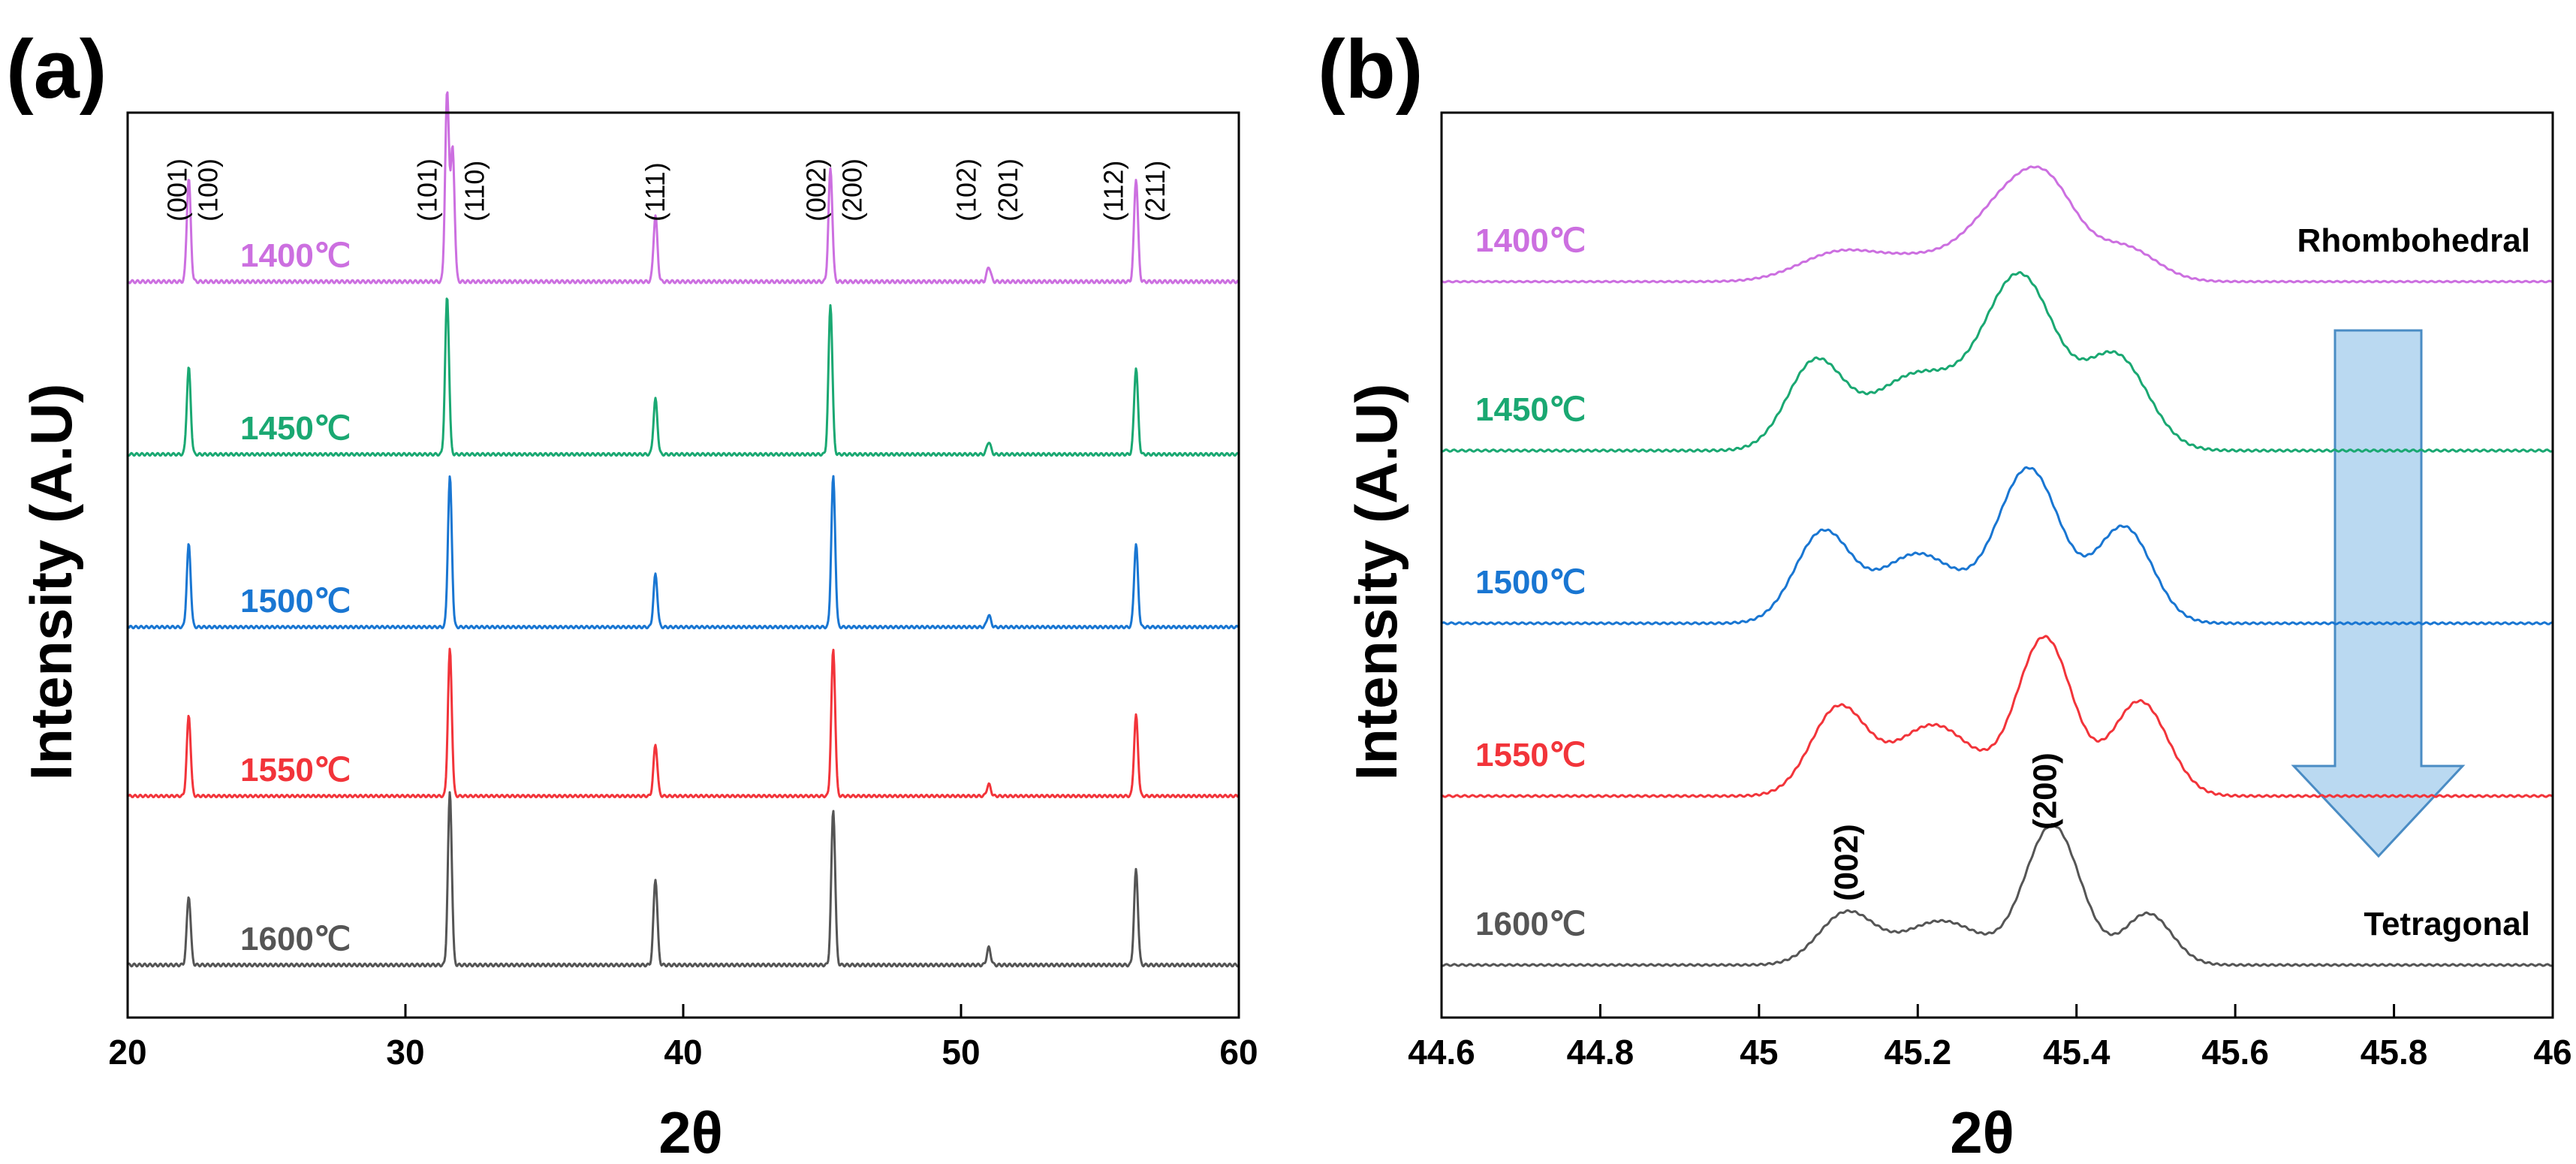 The width and height of the screenshot is (2576, 1164). I want to click on panel-b-series-labels: 1400℃ 1450℃ 1500℃ 1550℃ 1600℃, so click(1530, 582).